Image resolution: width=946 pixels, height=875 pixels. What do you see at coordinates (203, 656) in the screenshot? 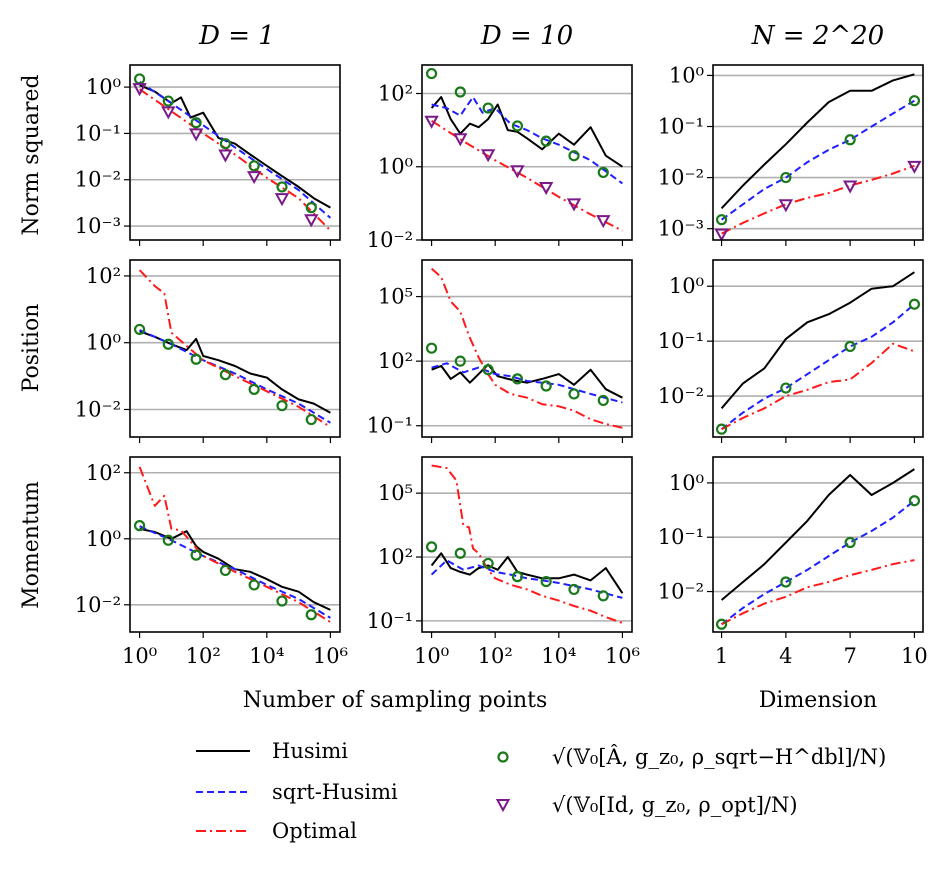
I see `x-tick-label: 10²` at bounding box center [203, 656].